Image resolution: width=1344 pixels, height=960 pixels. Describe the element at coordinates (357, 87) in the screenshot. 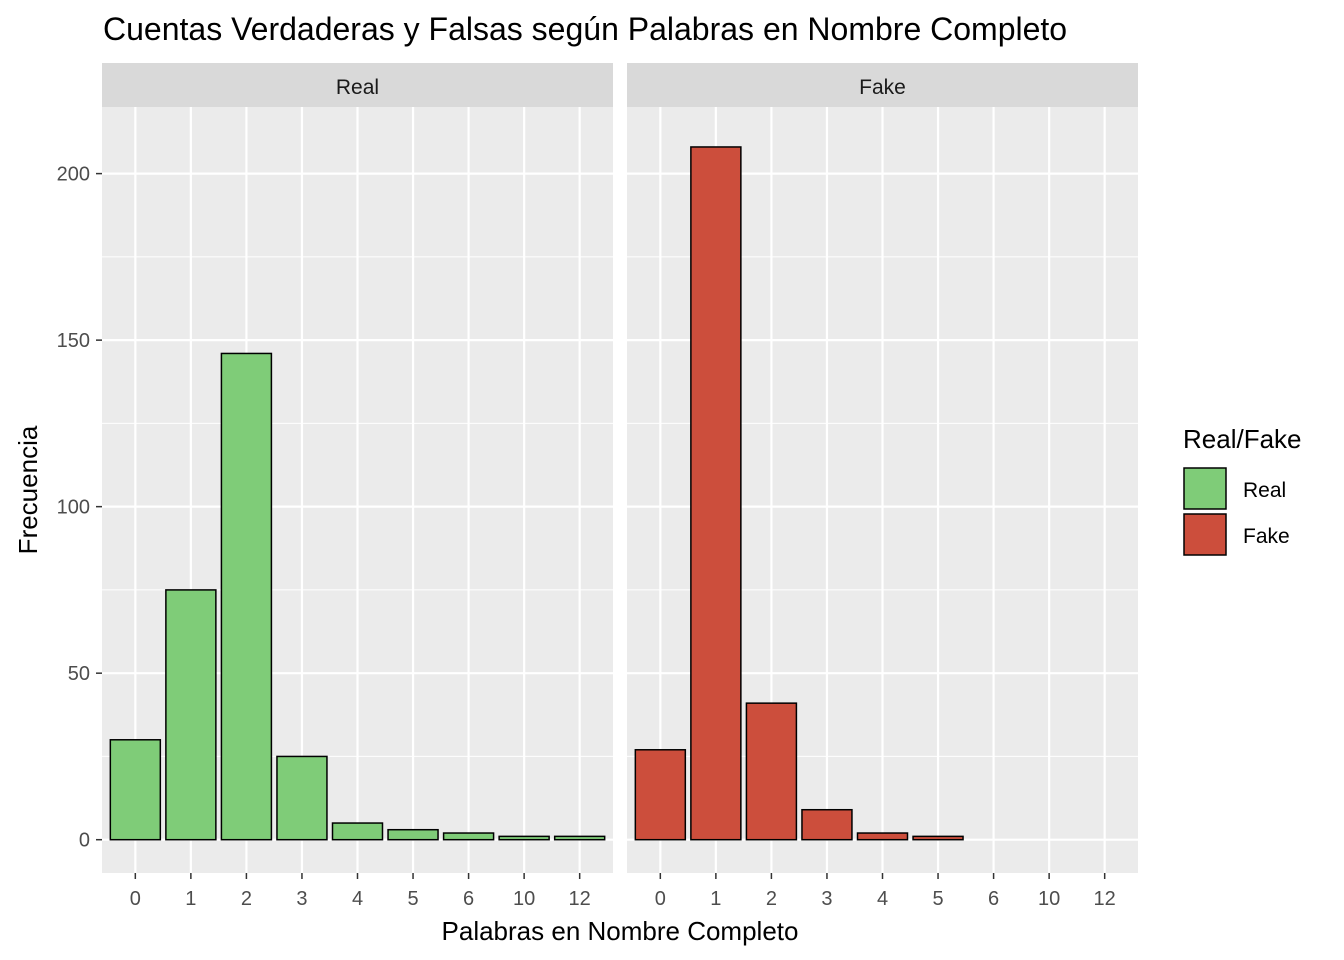

I see `facet-strip-label: Real` at that location.